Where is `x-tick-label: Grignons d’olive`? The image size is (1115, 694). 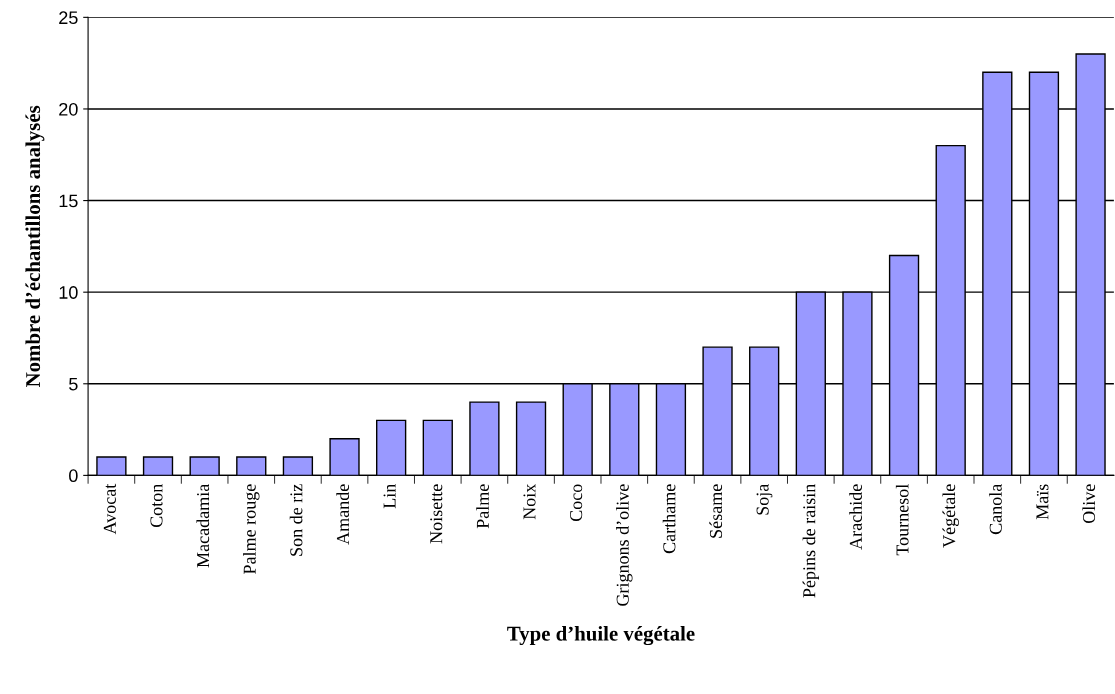
x-tick-label: Grignons d’olive is located at coordinates (624, 545).